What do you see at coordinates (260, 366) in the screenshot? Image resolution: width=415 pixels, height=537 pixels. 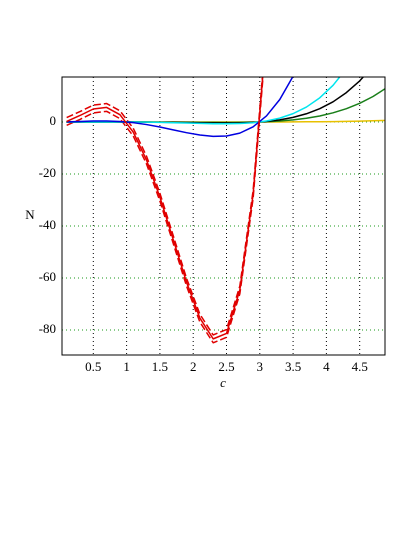 I see `x-tick-label: 3` at bounding box center [260, 366].